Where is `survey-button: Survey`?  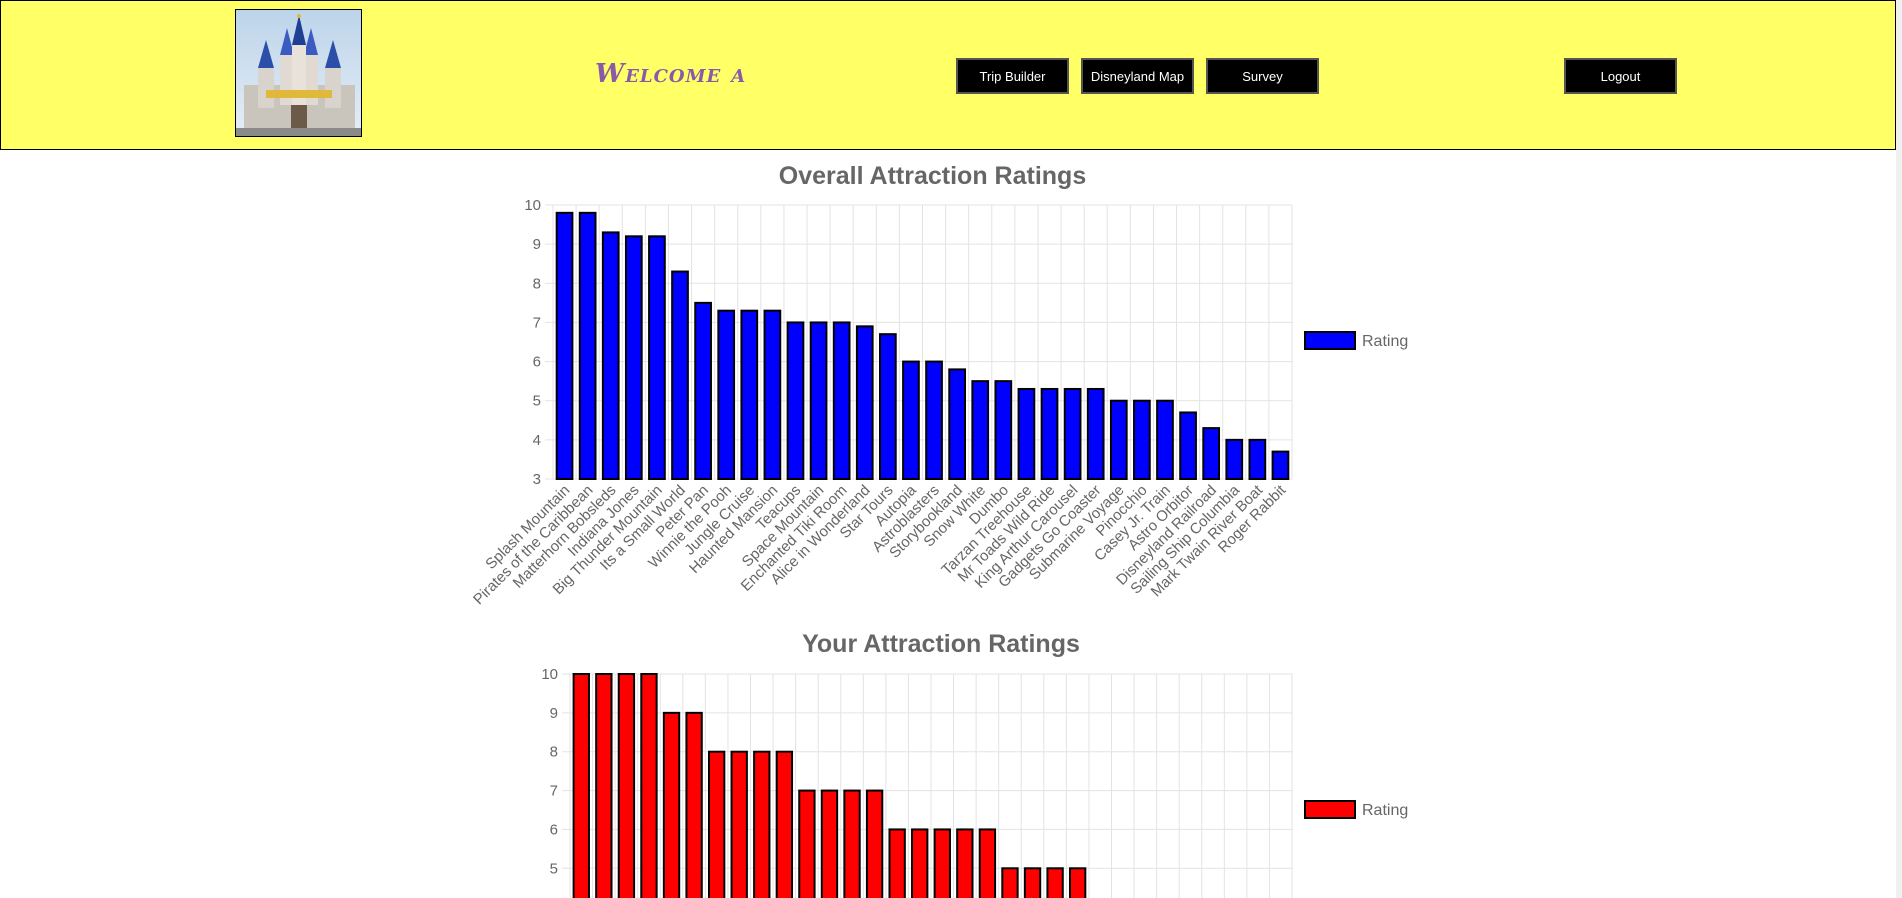 survey-button: Survey is located at coordinates (1262, 76).